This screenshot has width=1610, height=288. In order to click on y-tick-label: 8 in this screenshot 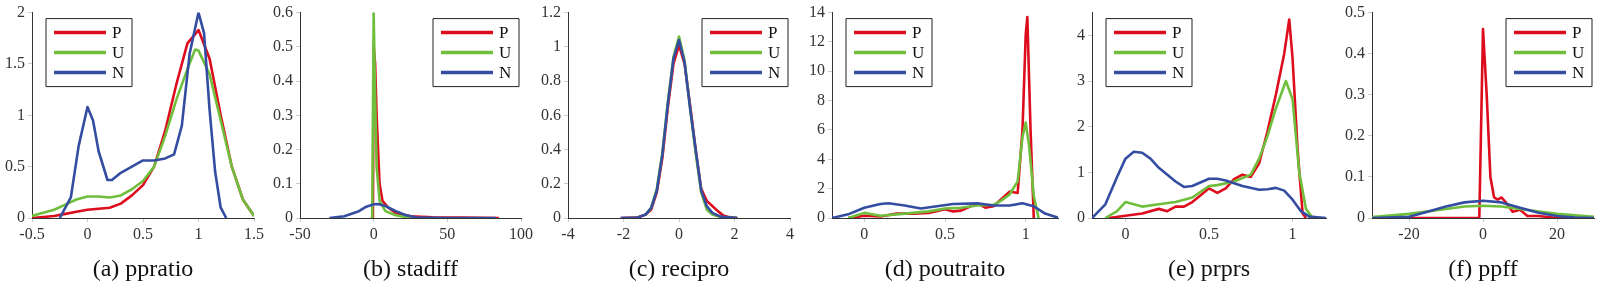, I will do `click(821, 99)`.